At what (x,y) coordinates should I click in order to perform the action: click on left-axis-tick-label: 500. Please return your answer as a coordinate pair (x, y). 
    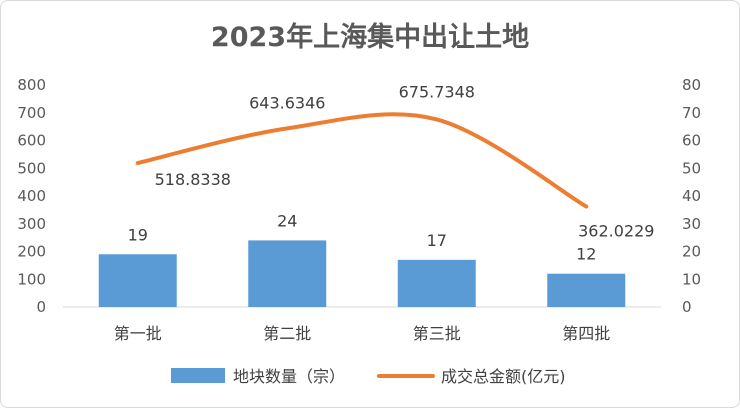
    Looking at the image, I should click on (31, 168).